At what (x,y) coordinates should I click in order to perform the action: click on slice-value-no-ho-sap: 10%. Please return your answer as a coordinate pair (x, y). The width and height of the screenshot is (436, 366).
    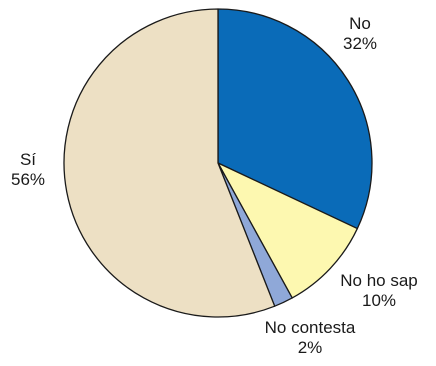
    Looking at the image, I should click on (379, 300).